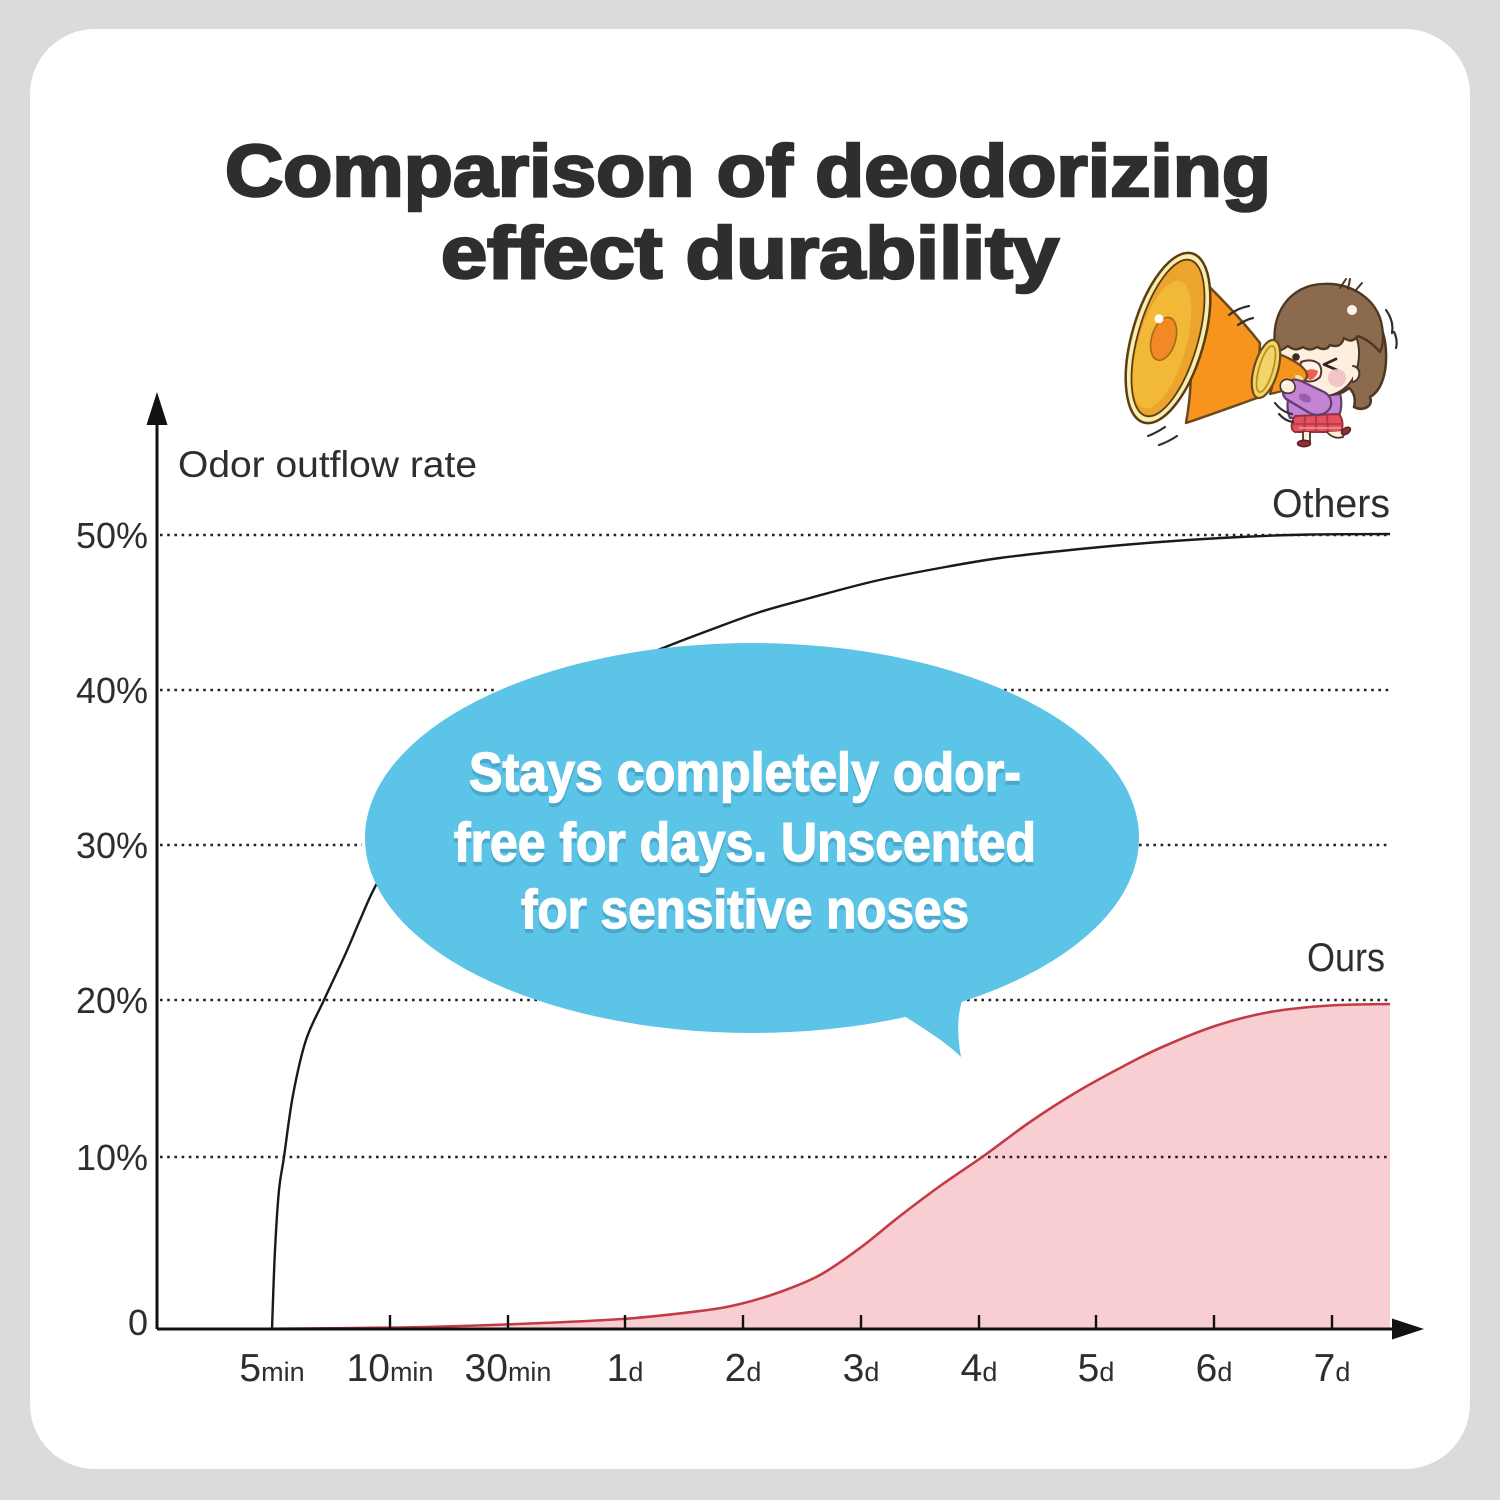  What do you see at coordinates (112, 1157) in the screenshot?
I see `svg-text: 10%` at bounding box center [112, 1157].